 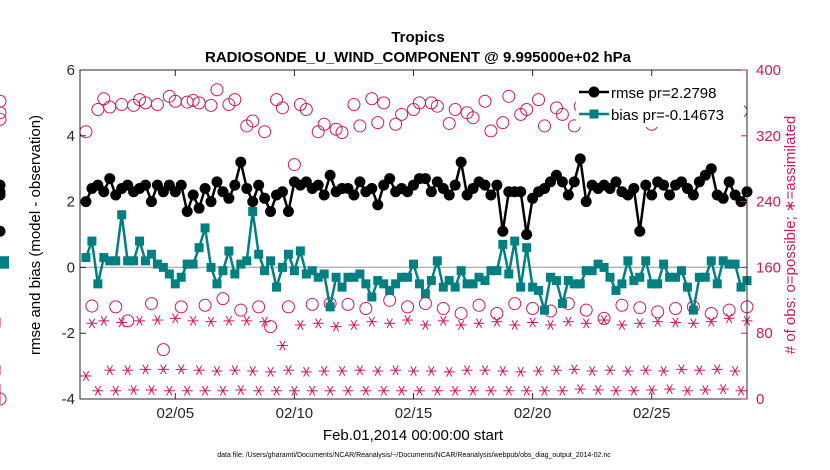 What do you see at coordinates (68, 399) in the screenshot?
I see `y-tick-label: -4` at bounding box center [68, 399].